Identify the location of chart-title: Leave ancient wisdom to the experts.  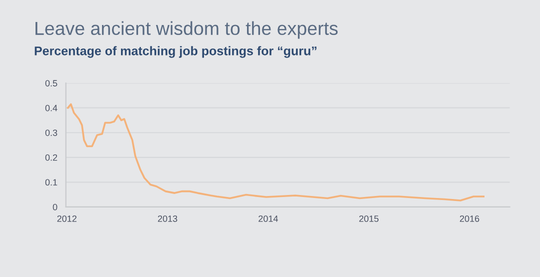
(187, 30).